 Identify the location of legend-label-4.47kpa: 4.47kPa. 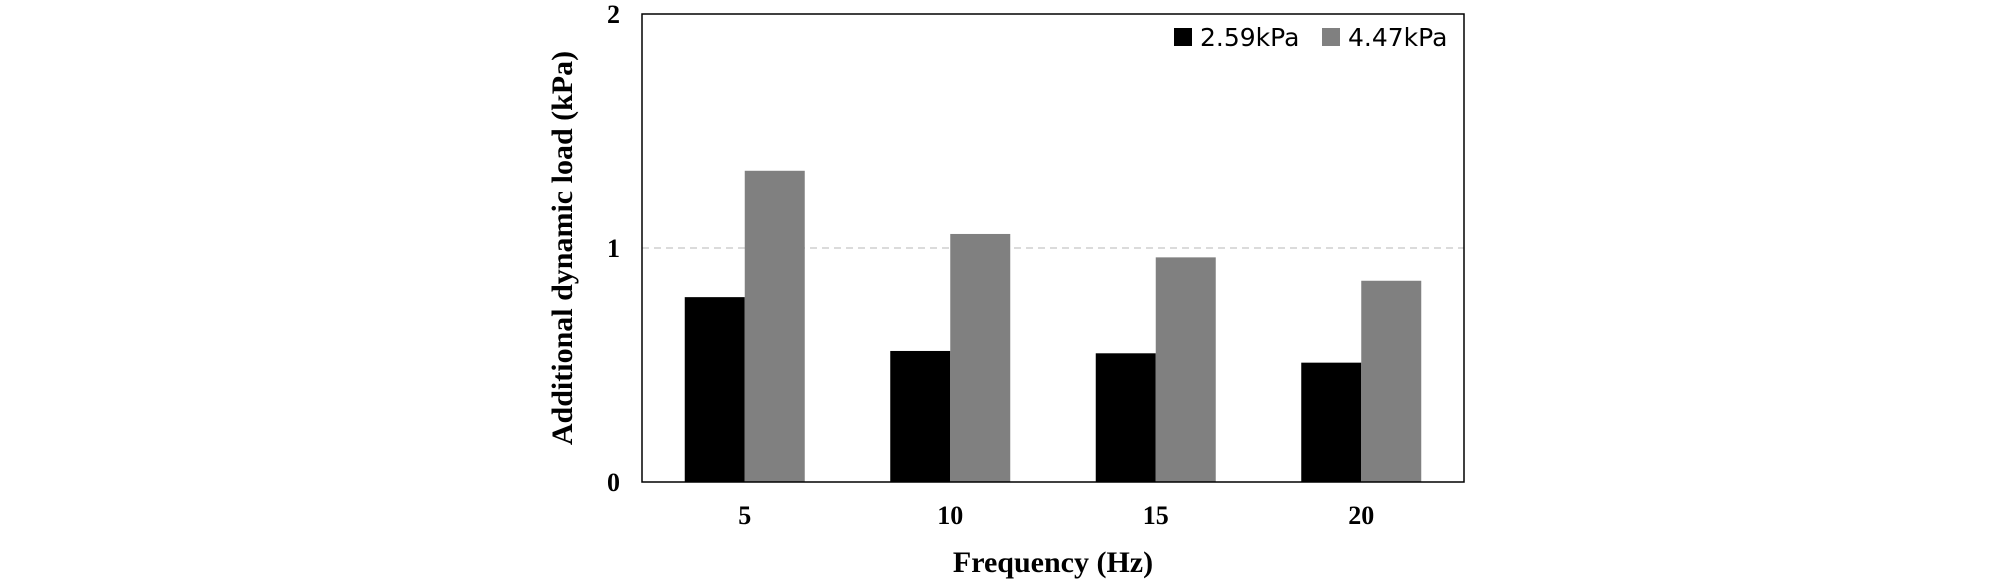
(1397, 37).